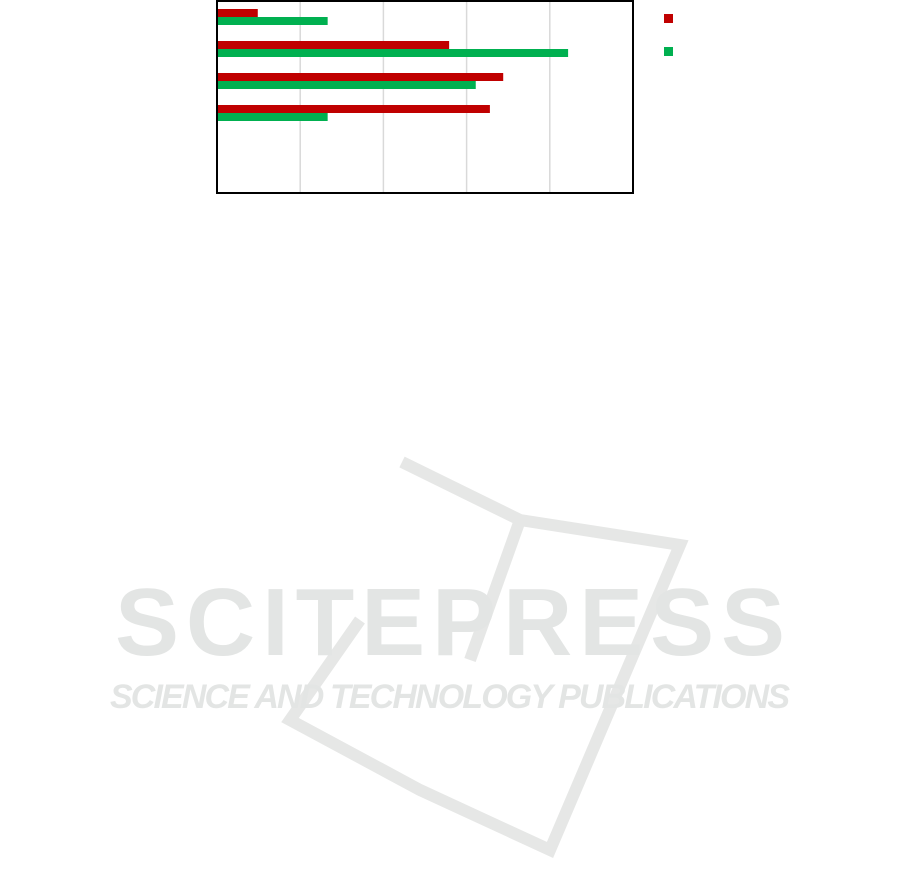 This screenshot has height=883, width=901. What do you see at coordinates (425, 97) in the screenshot?
I see `plot-area-border` at bounding box center [425, 97].